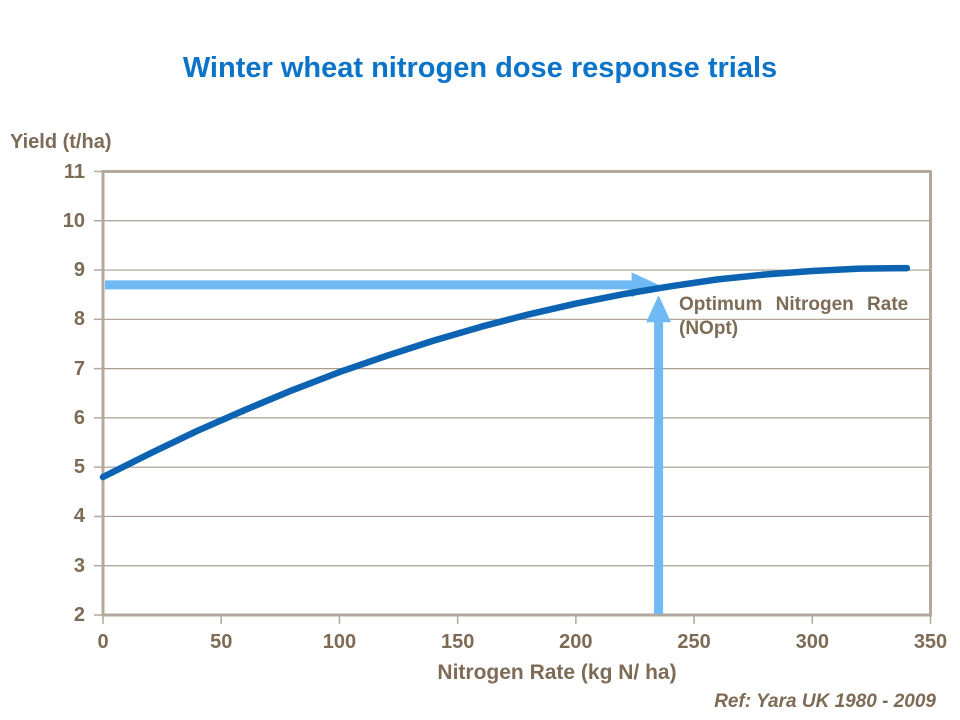 This screenshot has width=960, height=720. Describe the element at coordinates (694, 642) in the screenshot. I see `x-tick-label: 250` at that location.